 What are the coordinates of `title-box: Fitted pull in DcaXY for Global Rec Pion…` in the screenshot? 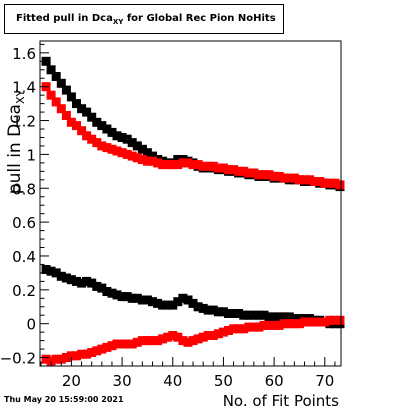 It's located at (144, 19).